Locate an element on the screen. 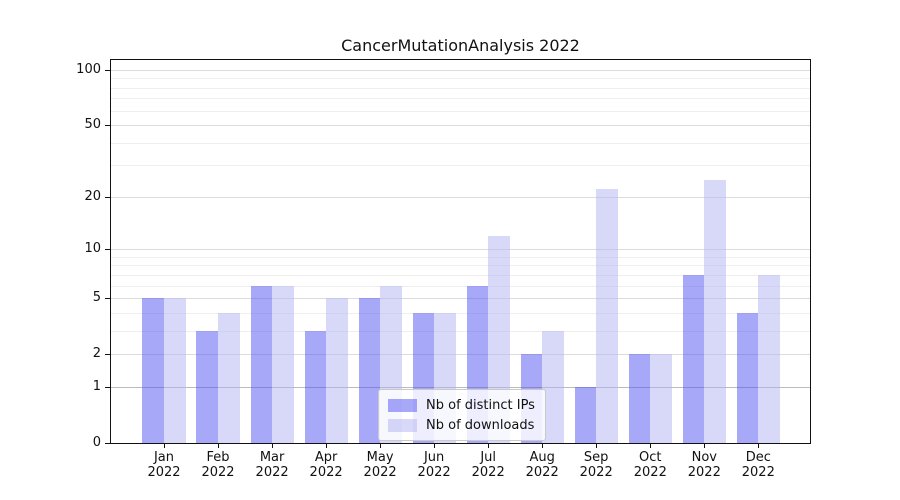  x-tick-label: Jul 2022 is located at coordinates (488, 465).